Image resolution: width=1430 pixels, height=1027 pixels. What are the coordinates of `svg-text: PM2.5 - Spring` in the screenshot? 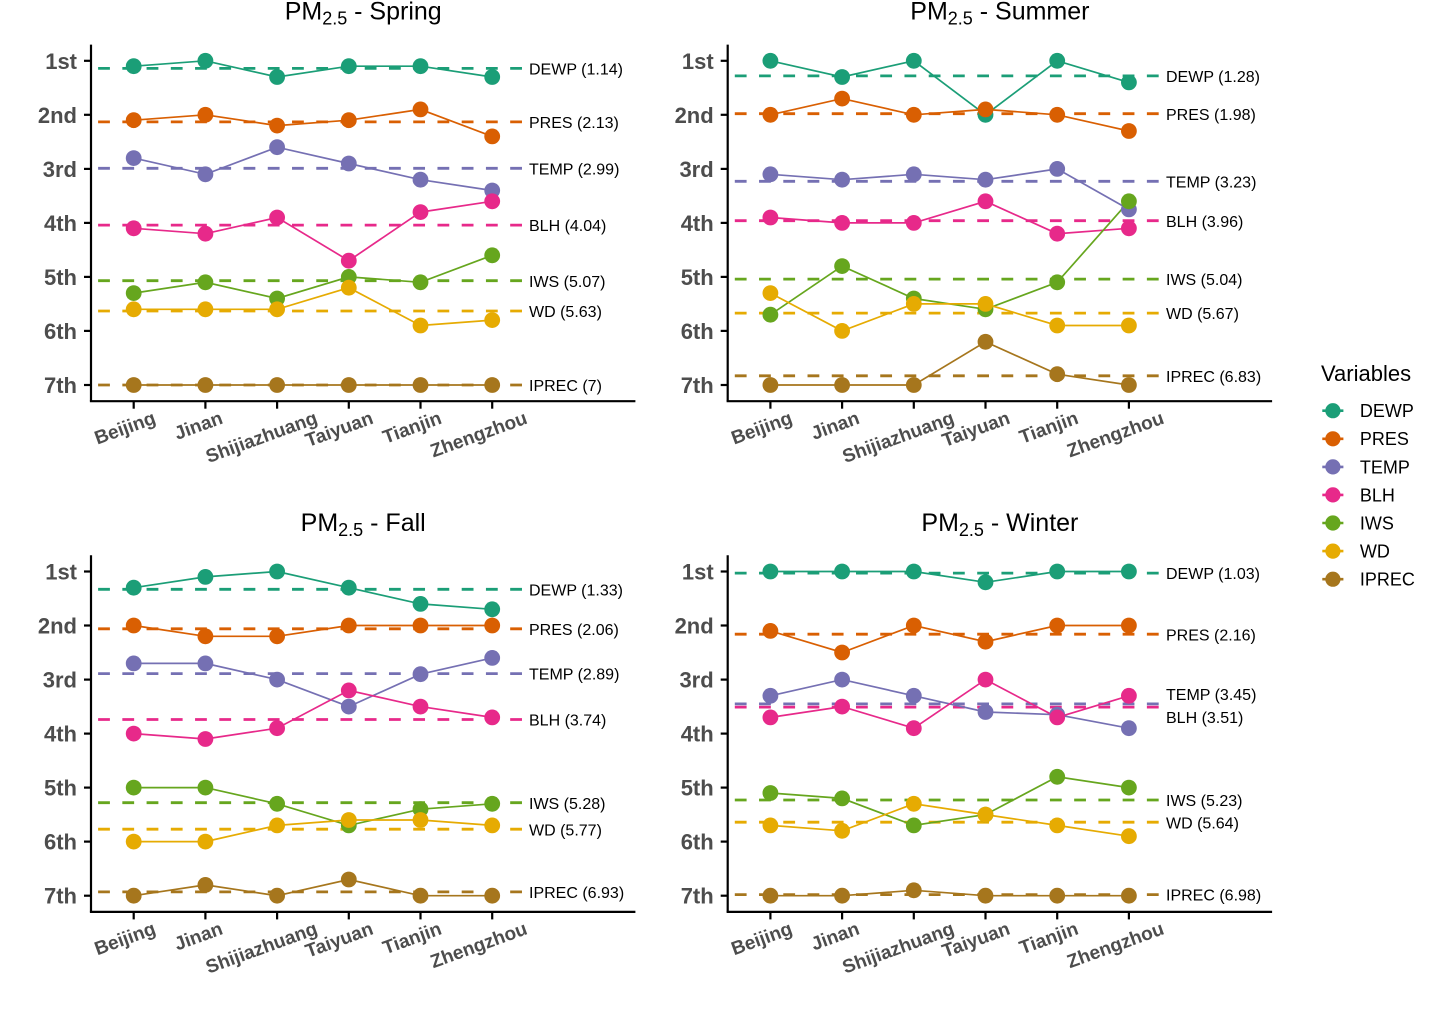 It's located at (363, 14).